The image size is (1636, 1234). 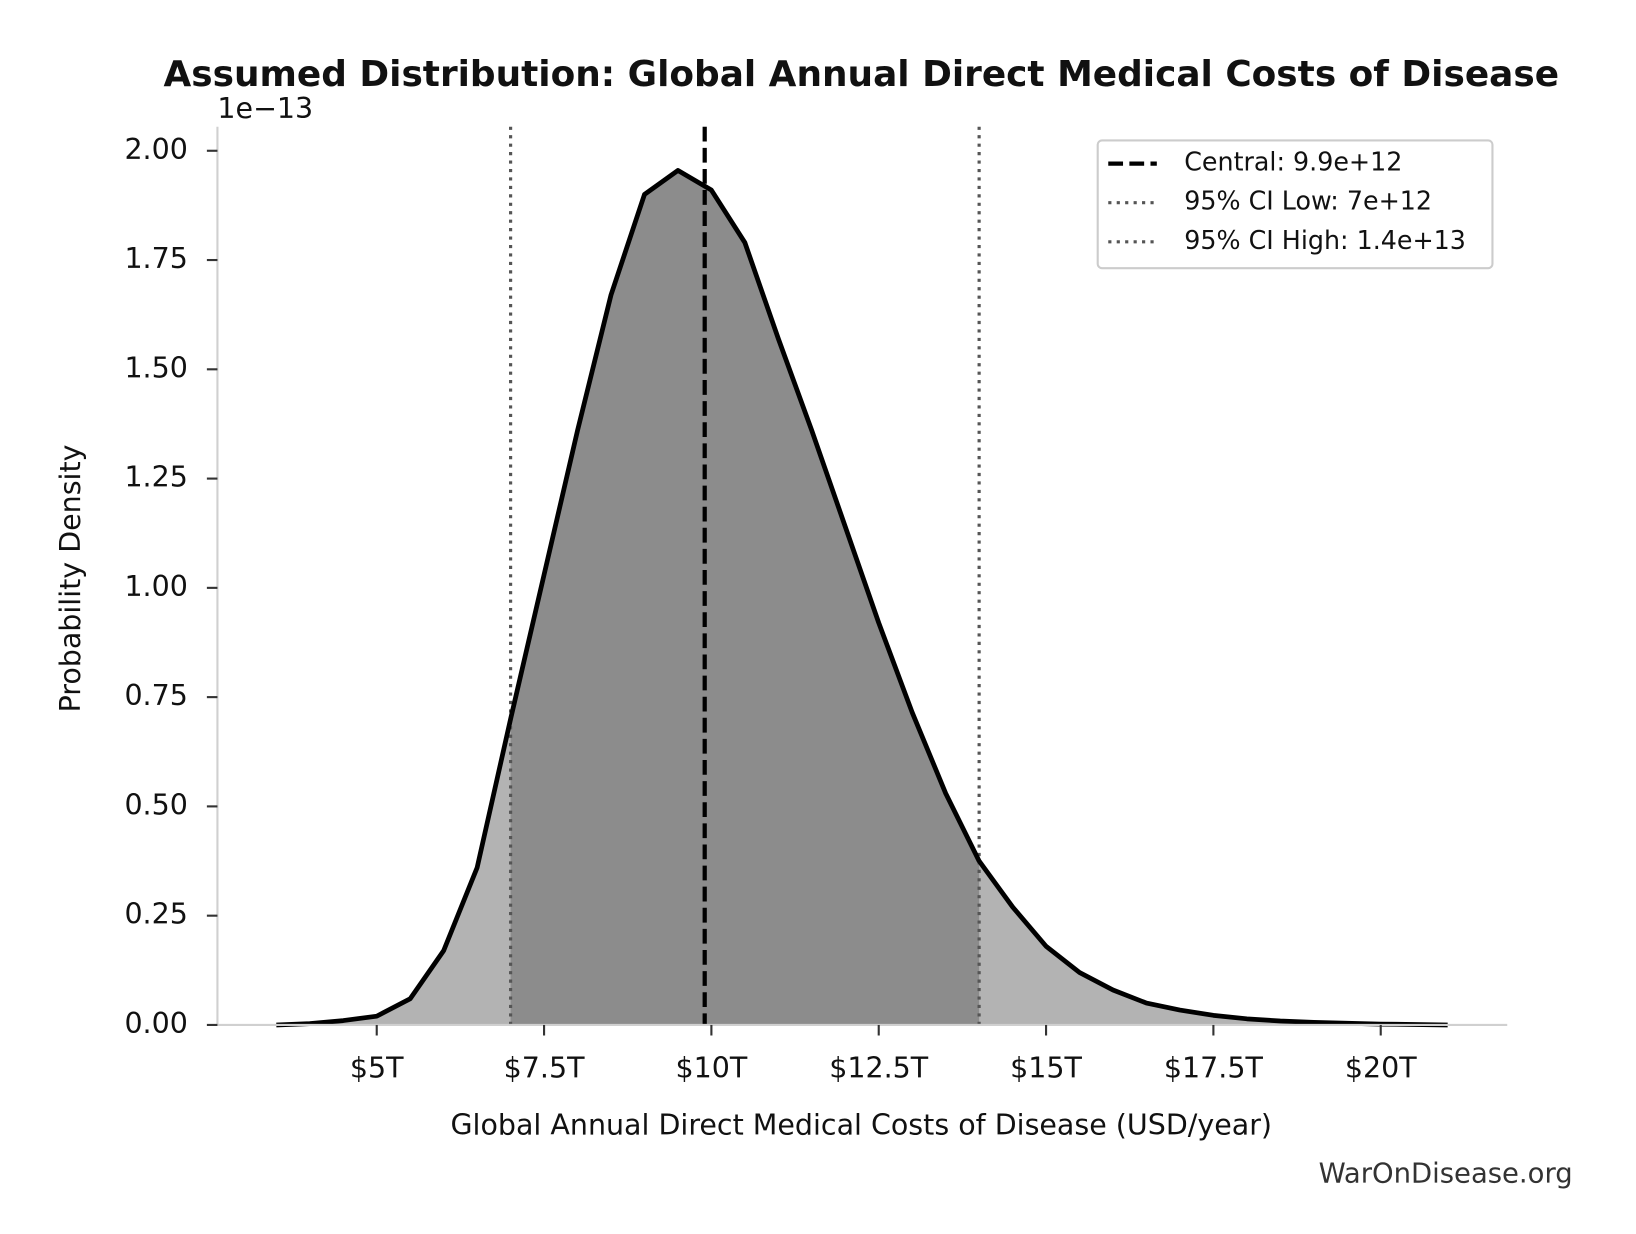 I want to click on y-tick-label: 0.75, so click(x=155, y=695).